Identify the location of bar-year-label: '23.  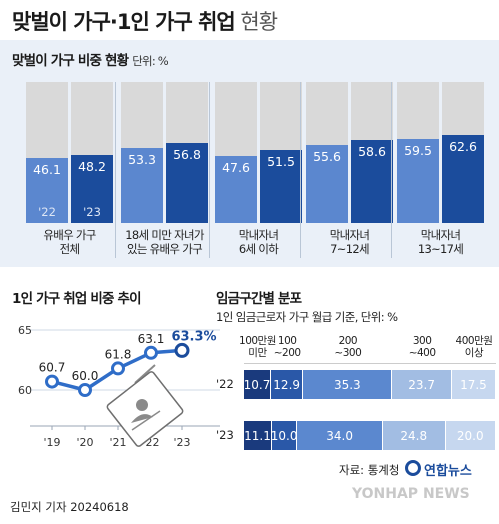
(92, 212).